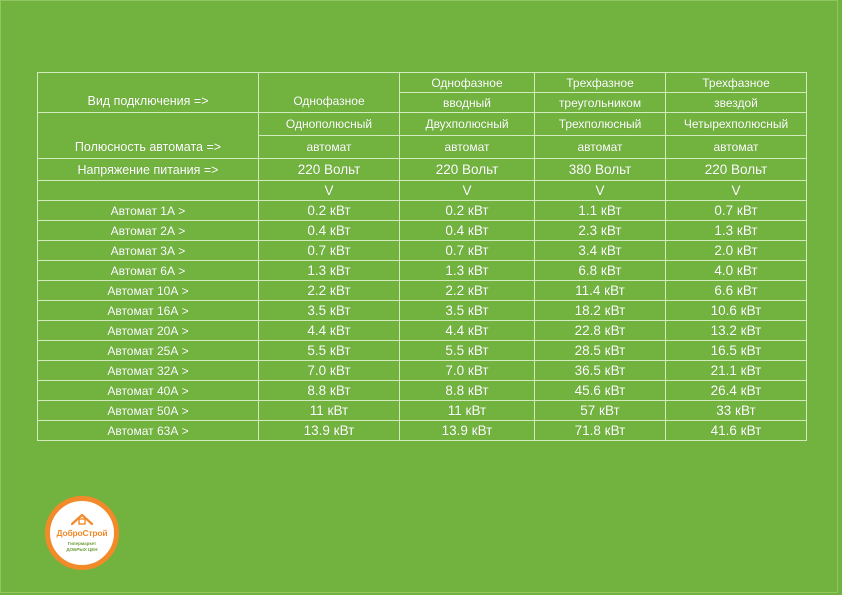 The image size is (842, 595). Describe the element at coordinates (329, 92) in the screenshot. I see `connection-type-col-1: Однофазное` at that location.